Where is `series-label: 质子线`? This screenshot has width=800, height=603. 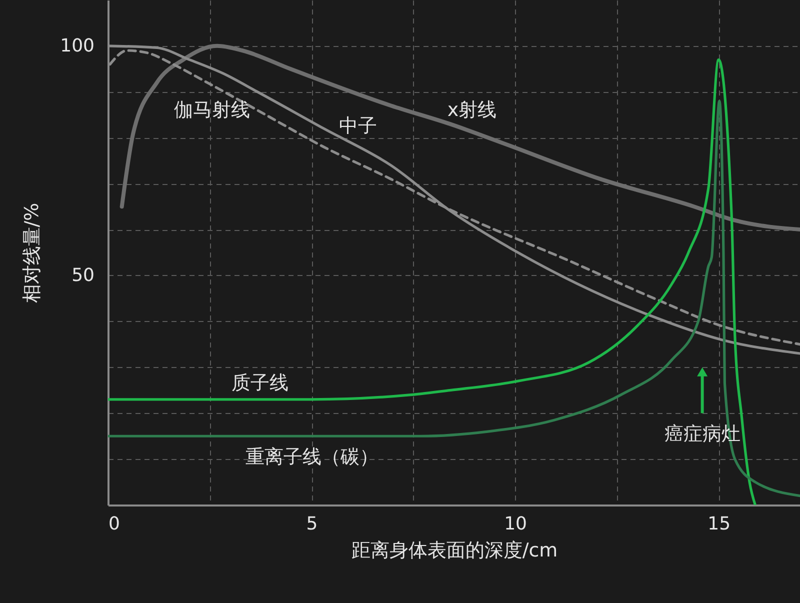
series-label: 质子线 is located at coordinates (260, 383).